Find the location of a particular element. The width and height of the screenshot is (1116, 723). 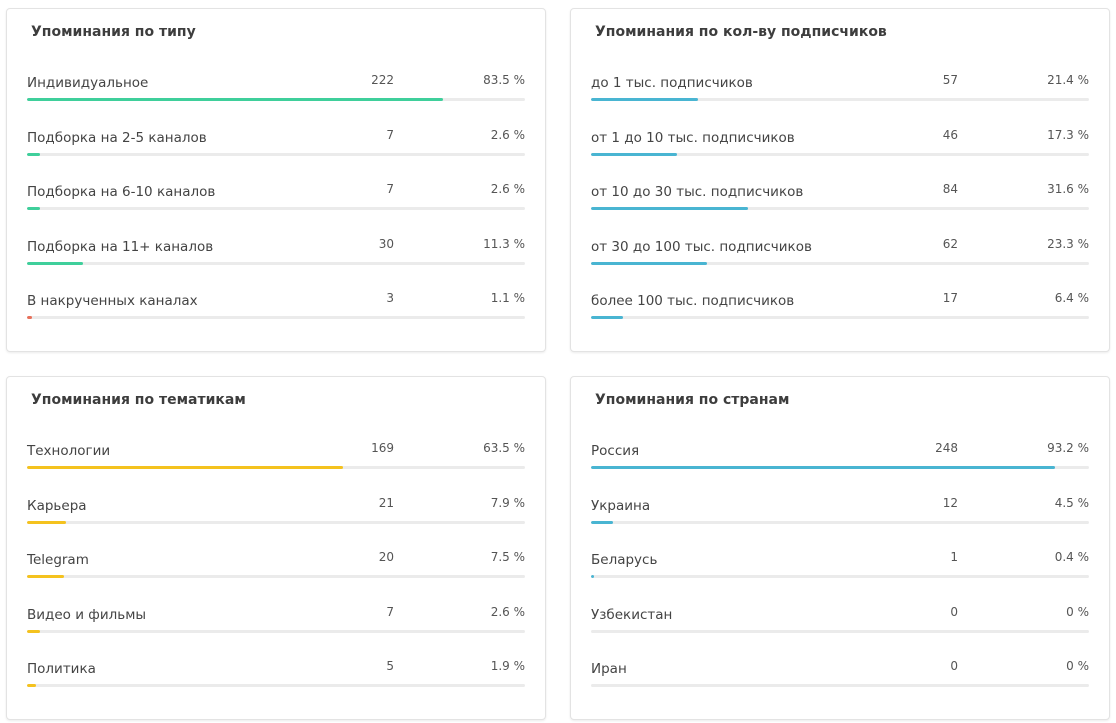

stat-label: Иран is located at coordinates (609, 669).